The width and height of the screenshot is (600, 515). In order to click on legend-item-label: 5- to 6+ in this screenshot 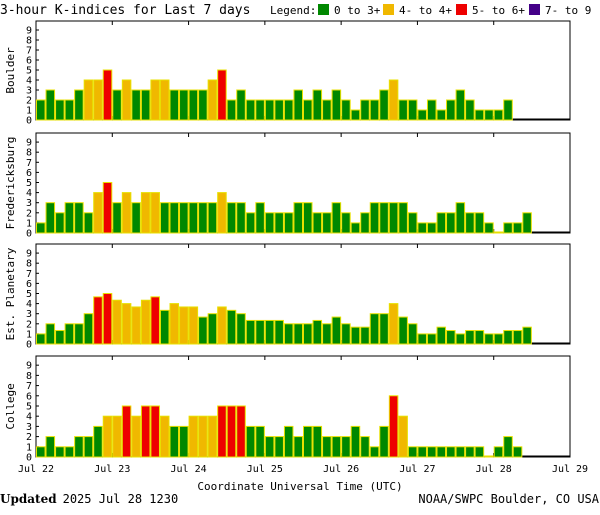, I will do `click(498, 10)`.